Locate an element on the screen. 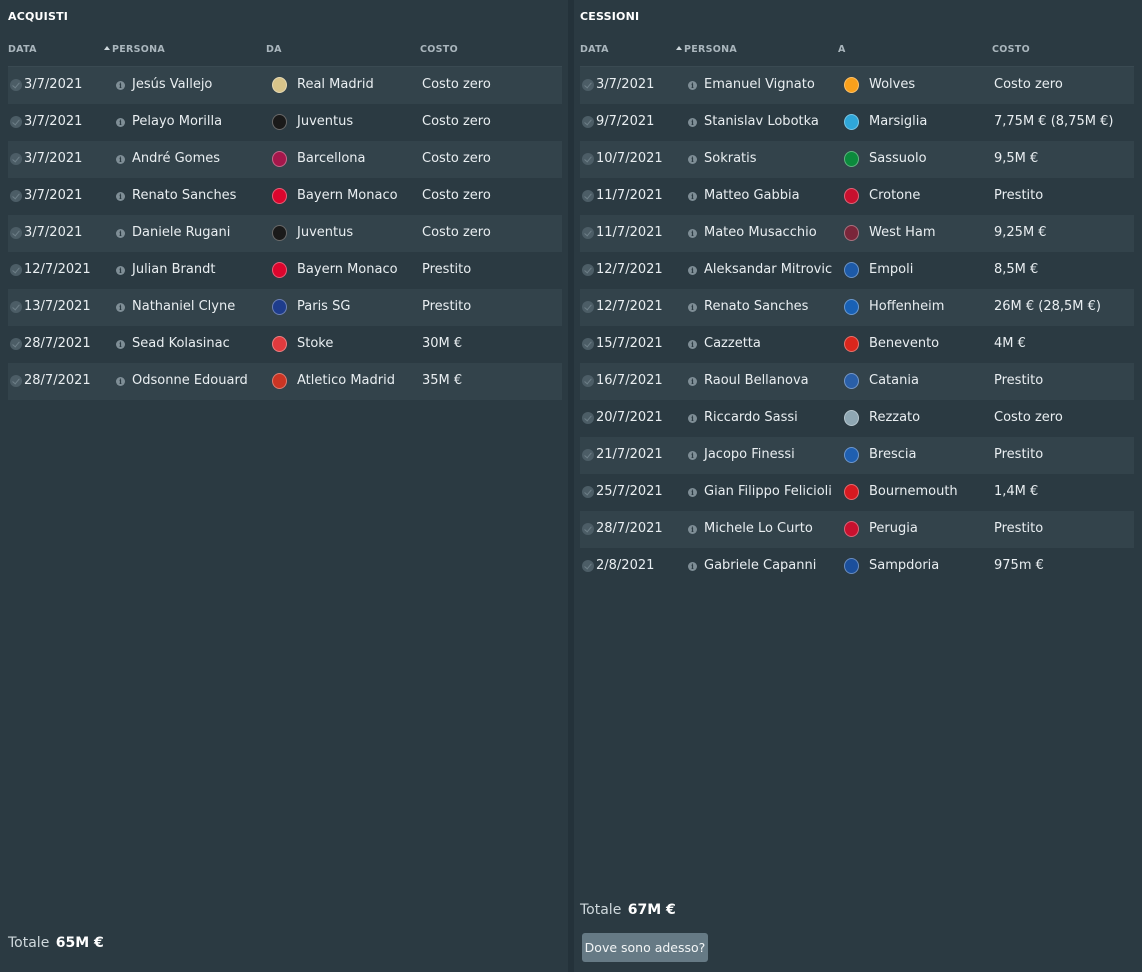 This screenshot has height=972, width=1142. row-club: Empoli is located at coordinates (891, 269).